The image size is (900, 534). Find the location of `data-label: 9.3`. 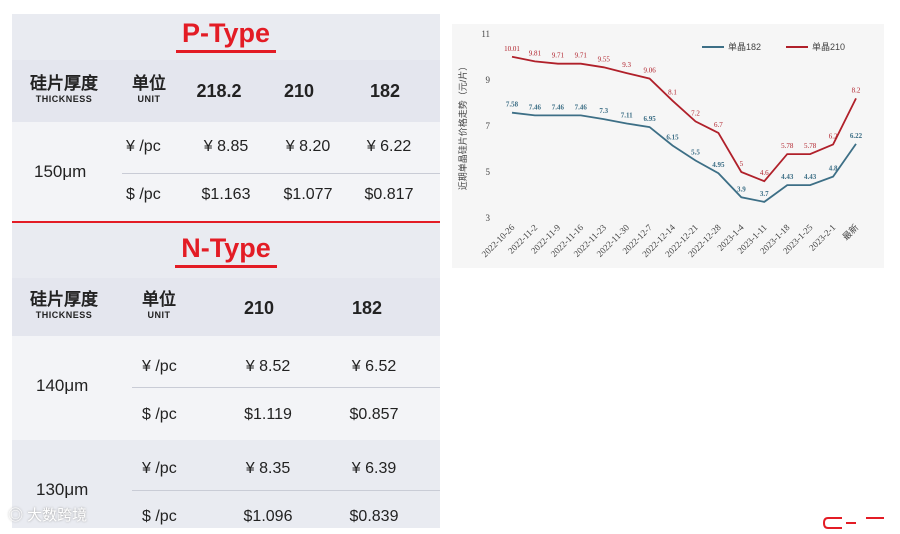

data-label: 9.3 is located at coordinates (626, 65).